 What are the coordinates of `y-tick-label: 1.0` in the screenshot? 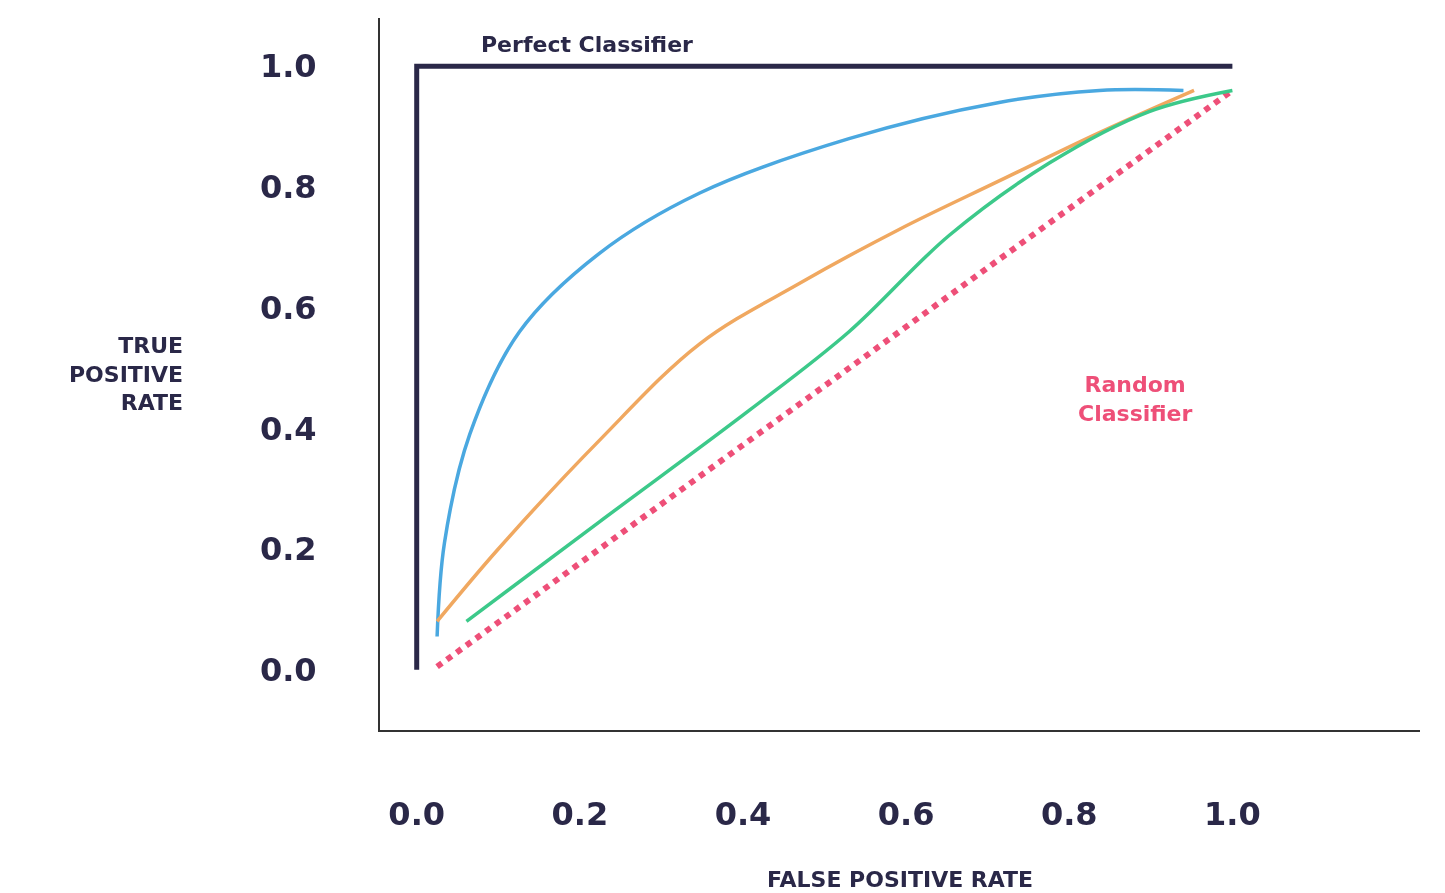 It's located at (288, 66).